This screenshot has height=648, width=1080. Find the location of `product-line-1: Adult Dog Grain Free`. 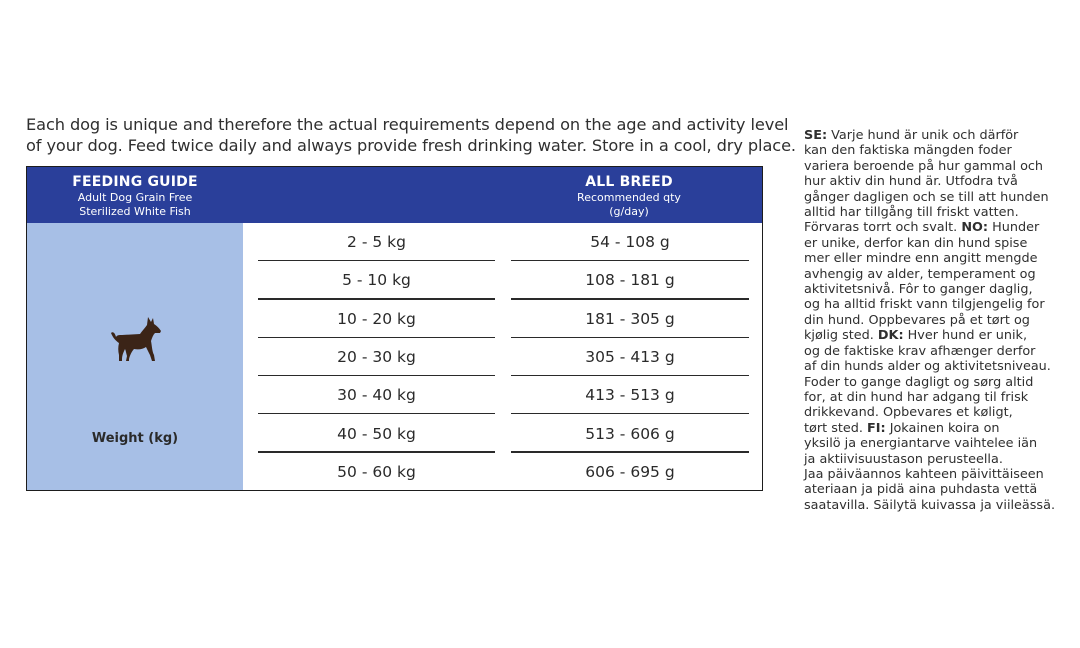

product-line-1: Adult Dog Grain Free is located at coordinates (135, 197).